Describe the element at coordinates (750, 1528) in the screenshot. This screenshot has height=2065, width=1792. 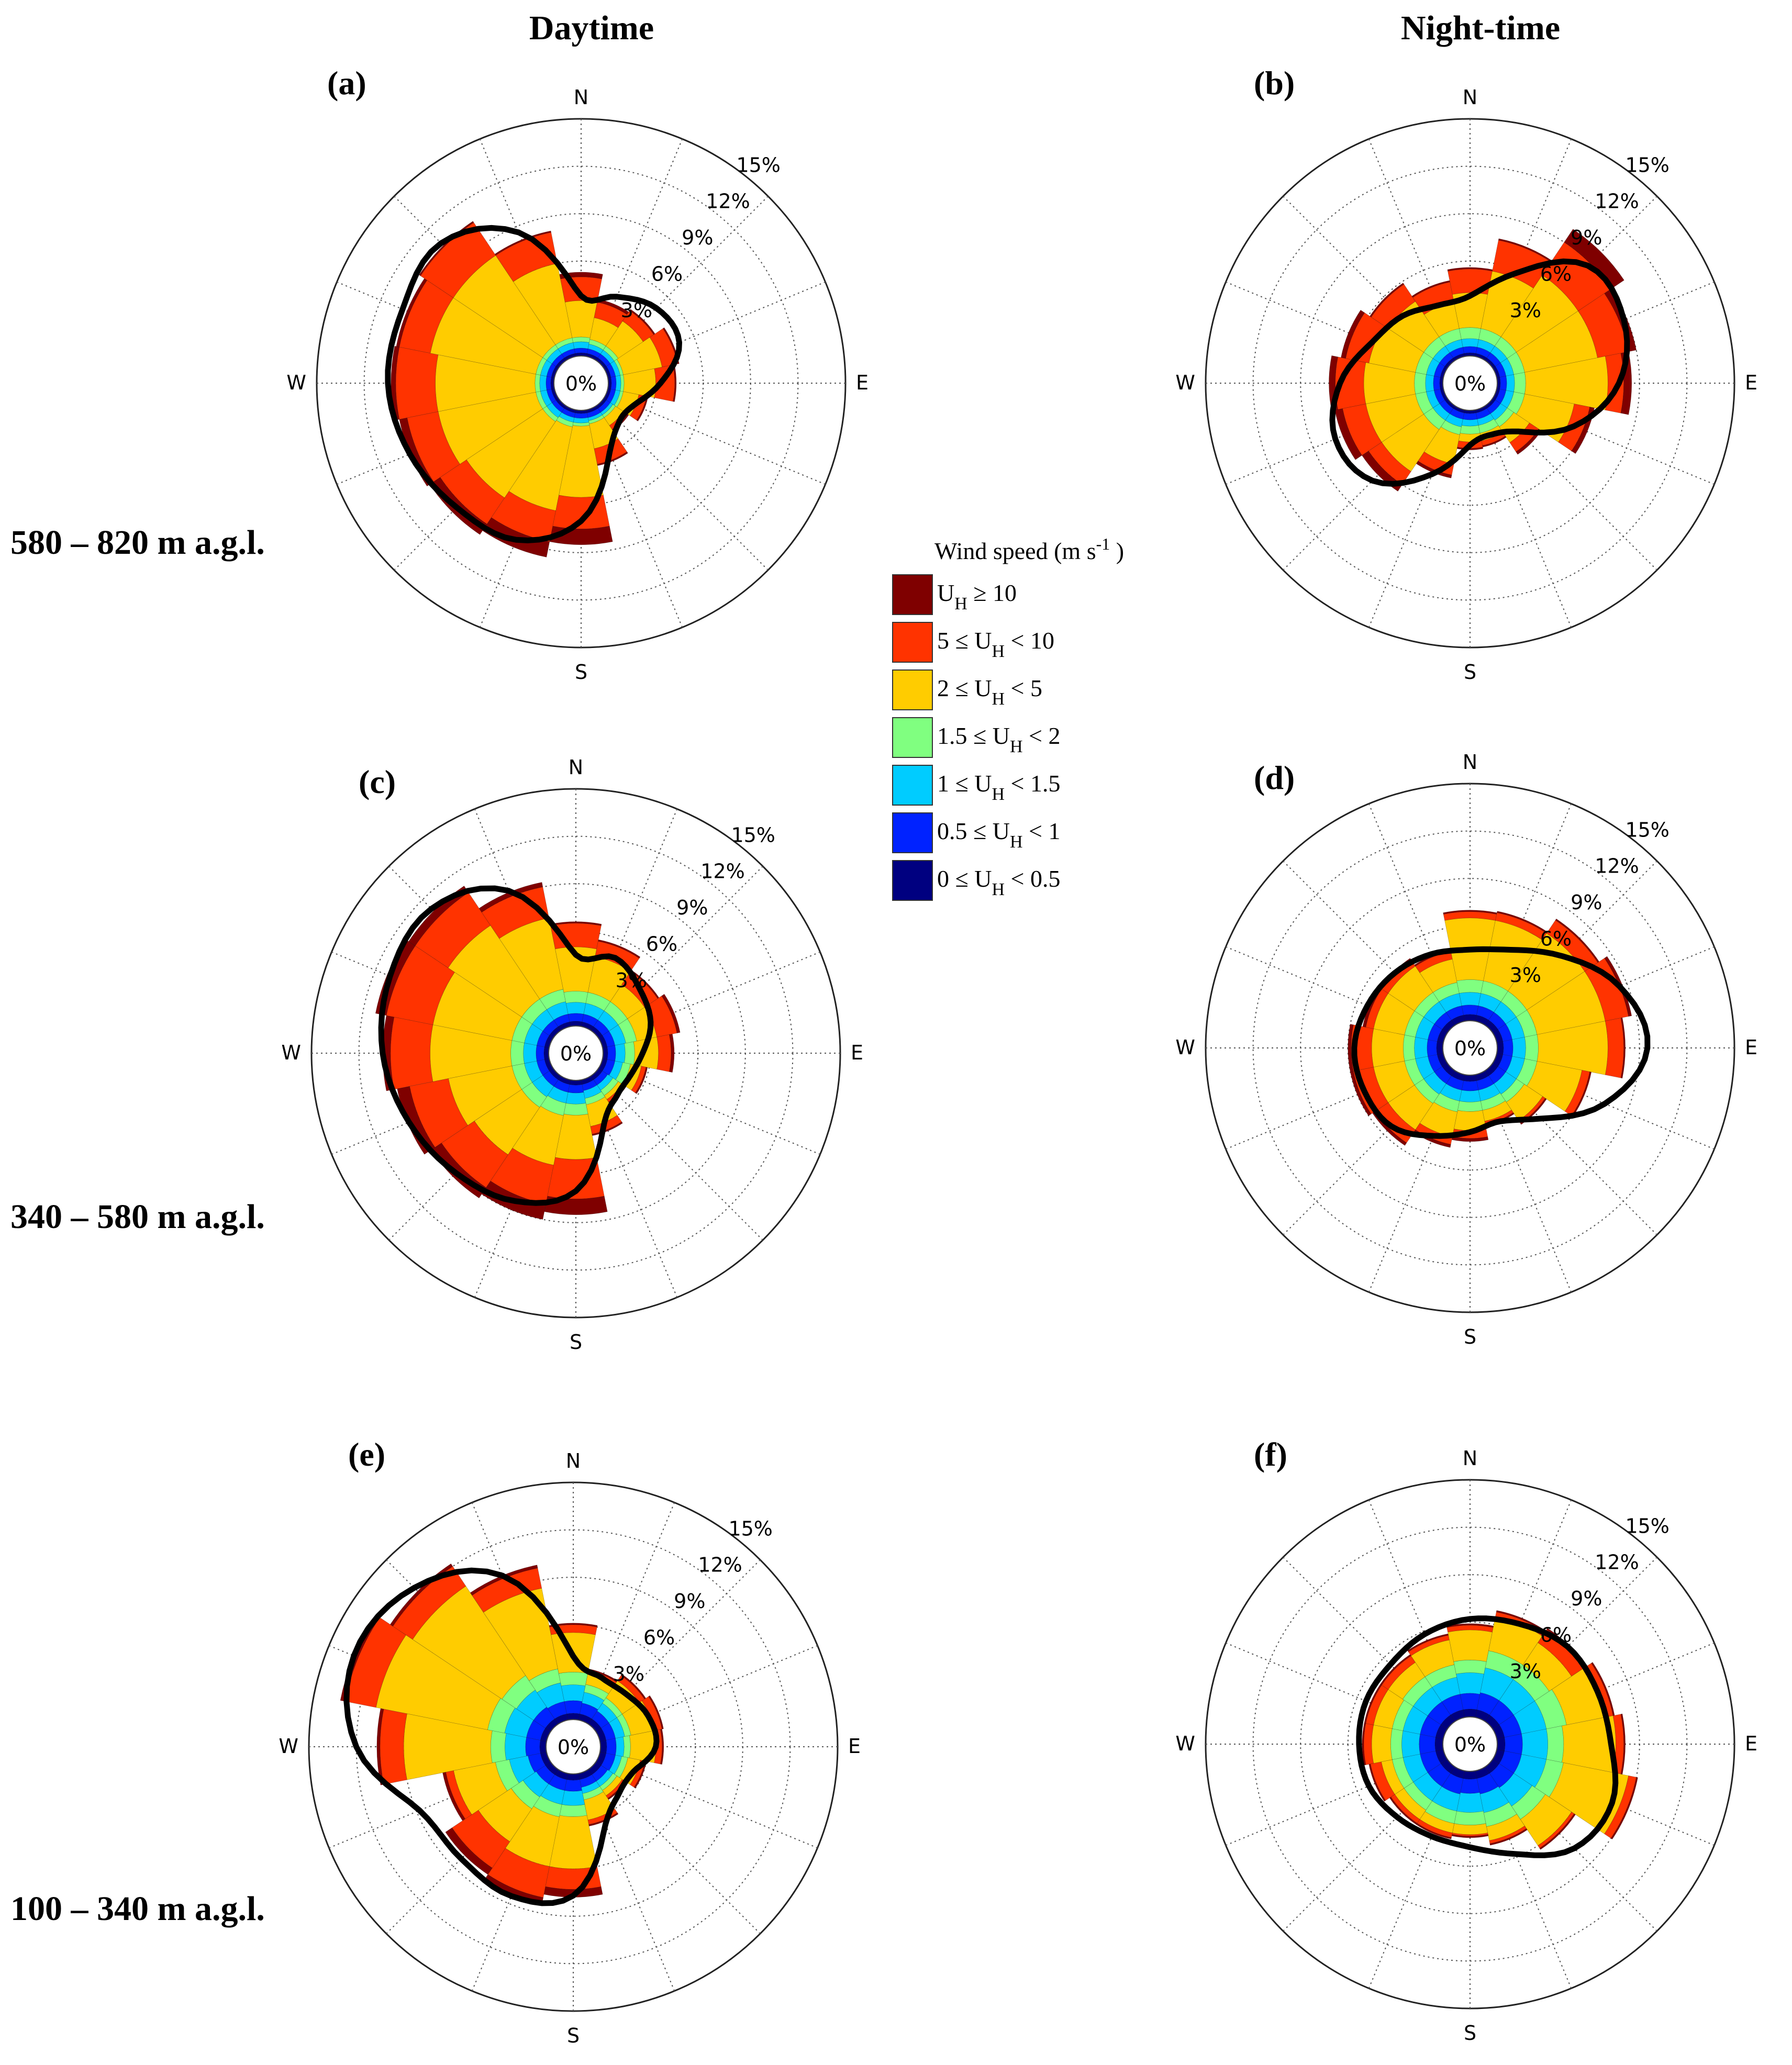
I see `ring-label: 15%` at that location.